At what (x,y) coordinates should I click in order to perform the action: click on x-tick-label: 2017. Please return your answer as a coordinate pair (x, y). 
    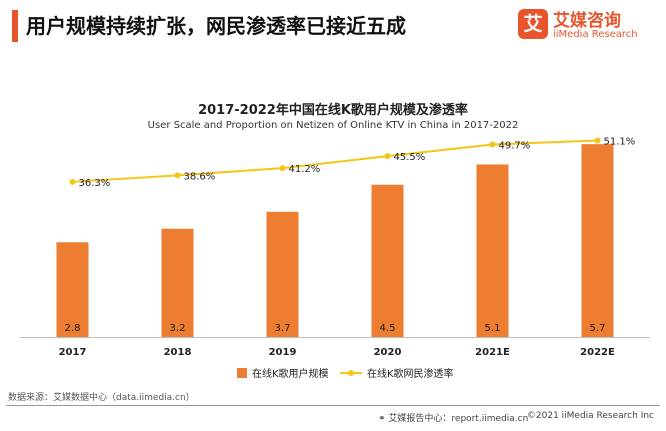
    Looking at the image, I should click on (73, 352).